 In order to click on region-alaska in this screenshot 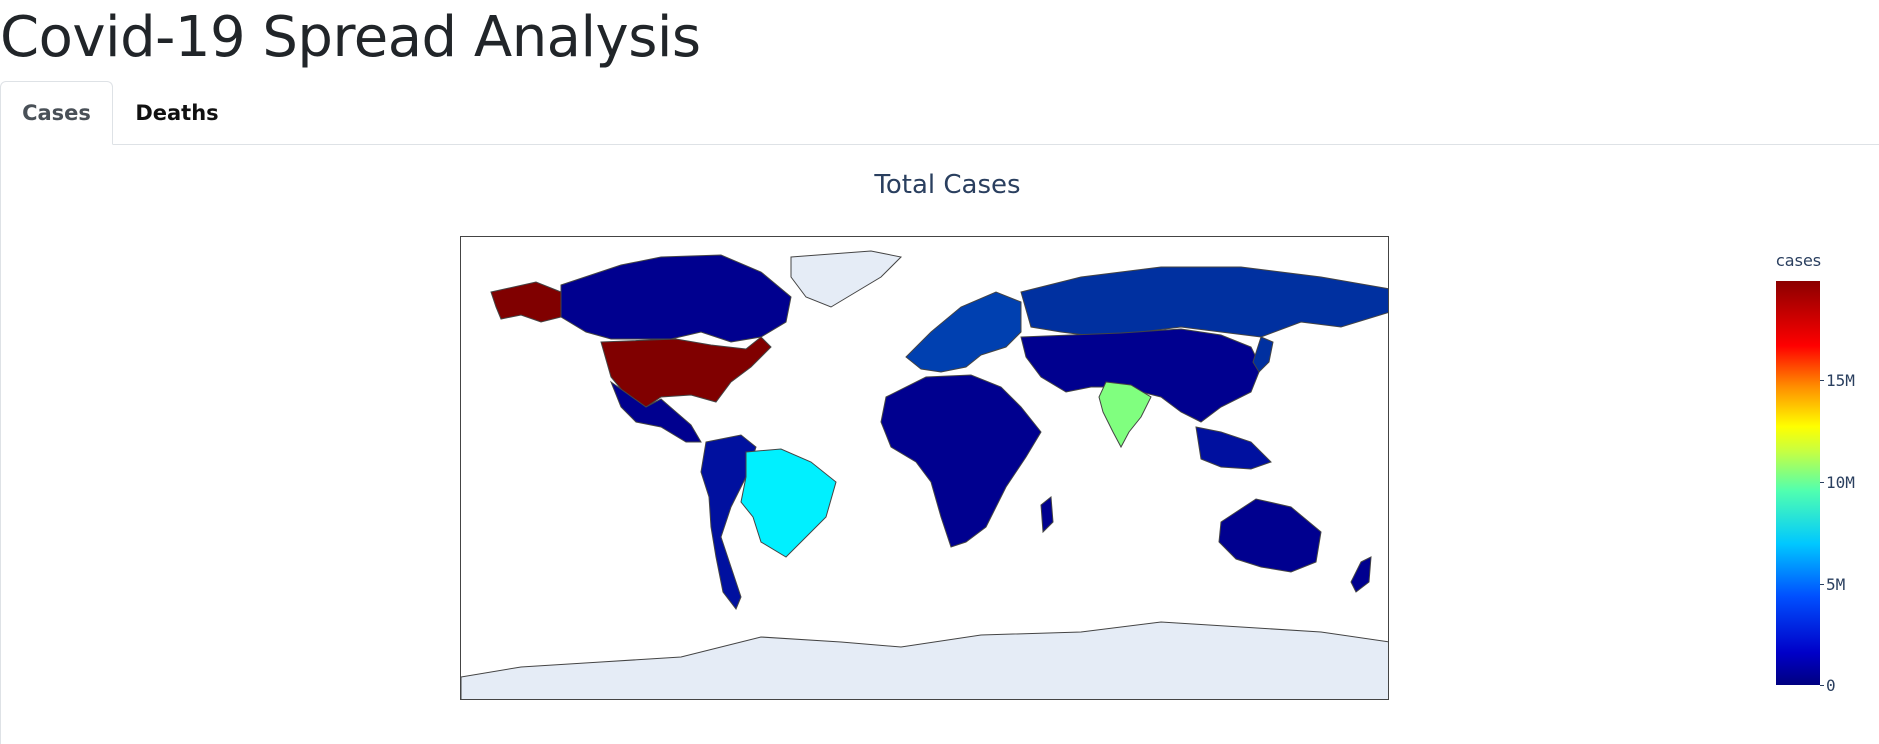, I will do `click(526, 302)`.